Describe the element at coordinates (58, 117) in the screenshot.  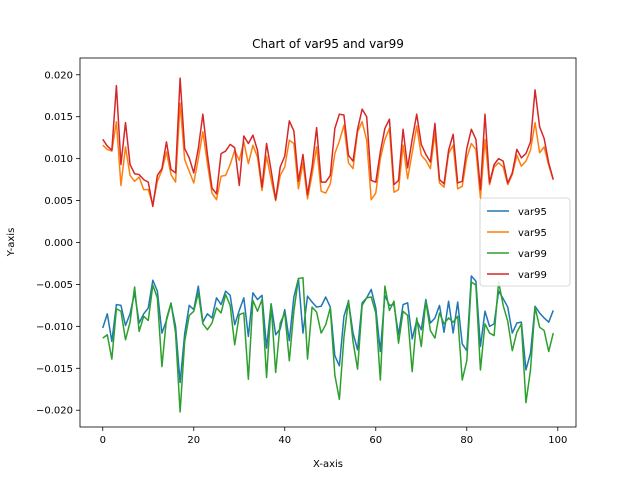
I see `y-tick-label: 0.015` at that location.